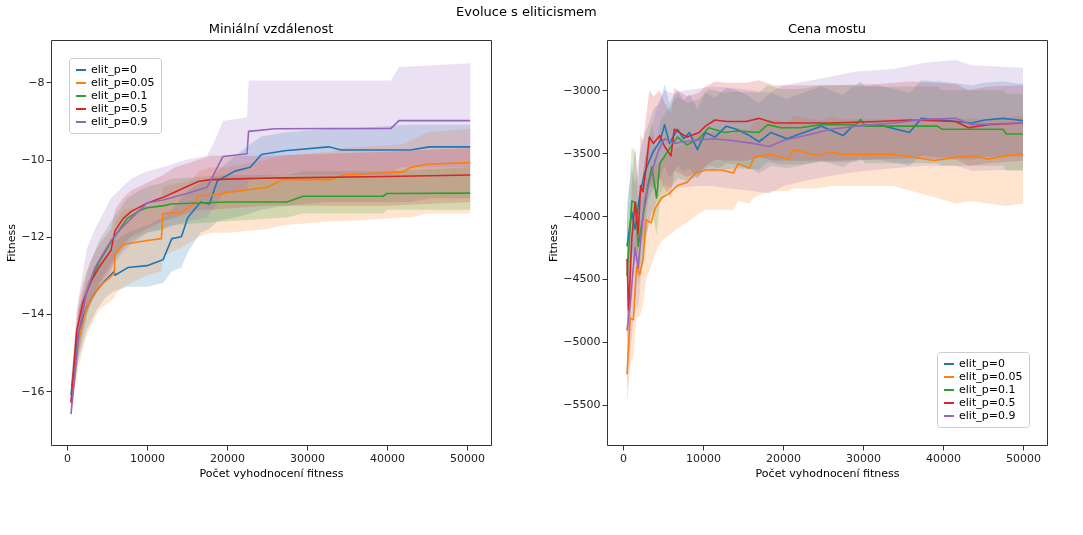 The width and height of the screenshot is (1083, 535). What do you see at coordinates (582, 279) in the screenshot?
I see `y-tick-label: −4500` at bounding box center [582, 279].